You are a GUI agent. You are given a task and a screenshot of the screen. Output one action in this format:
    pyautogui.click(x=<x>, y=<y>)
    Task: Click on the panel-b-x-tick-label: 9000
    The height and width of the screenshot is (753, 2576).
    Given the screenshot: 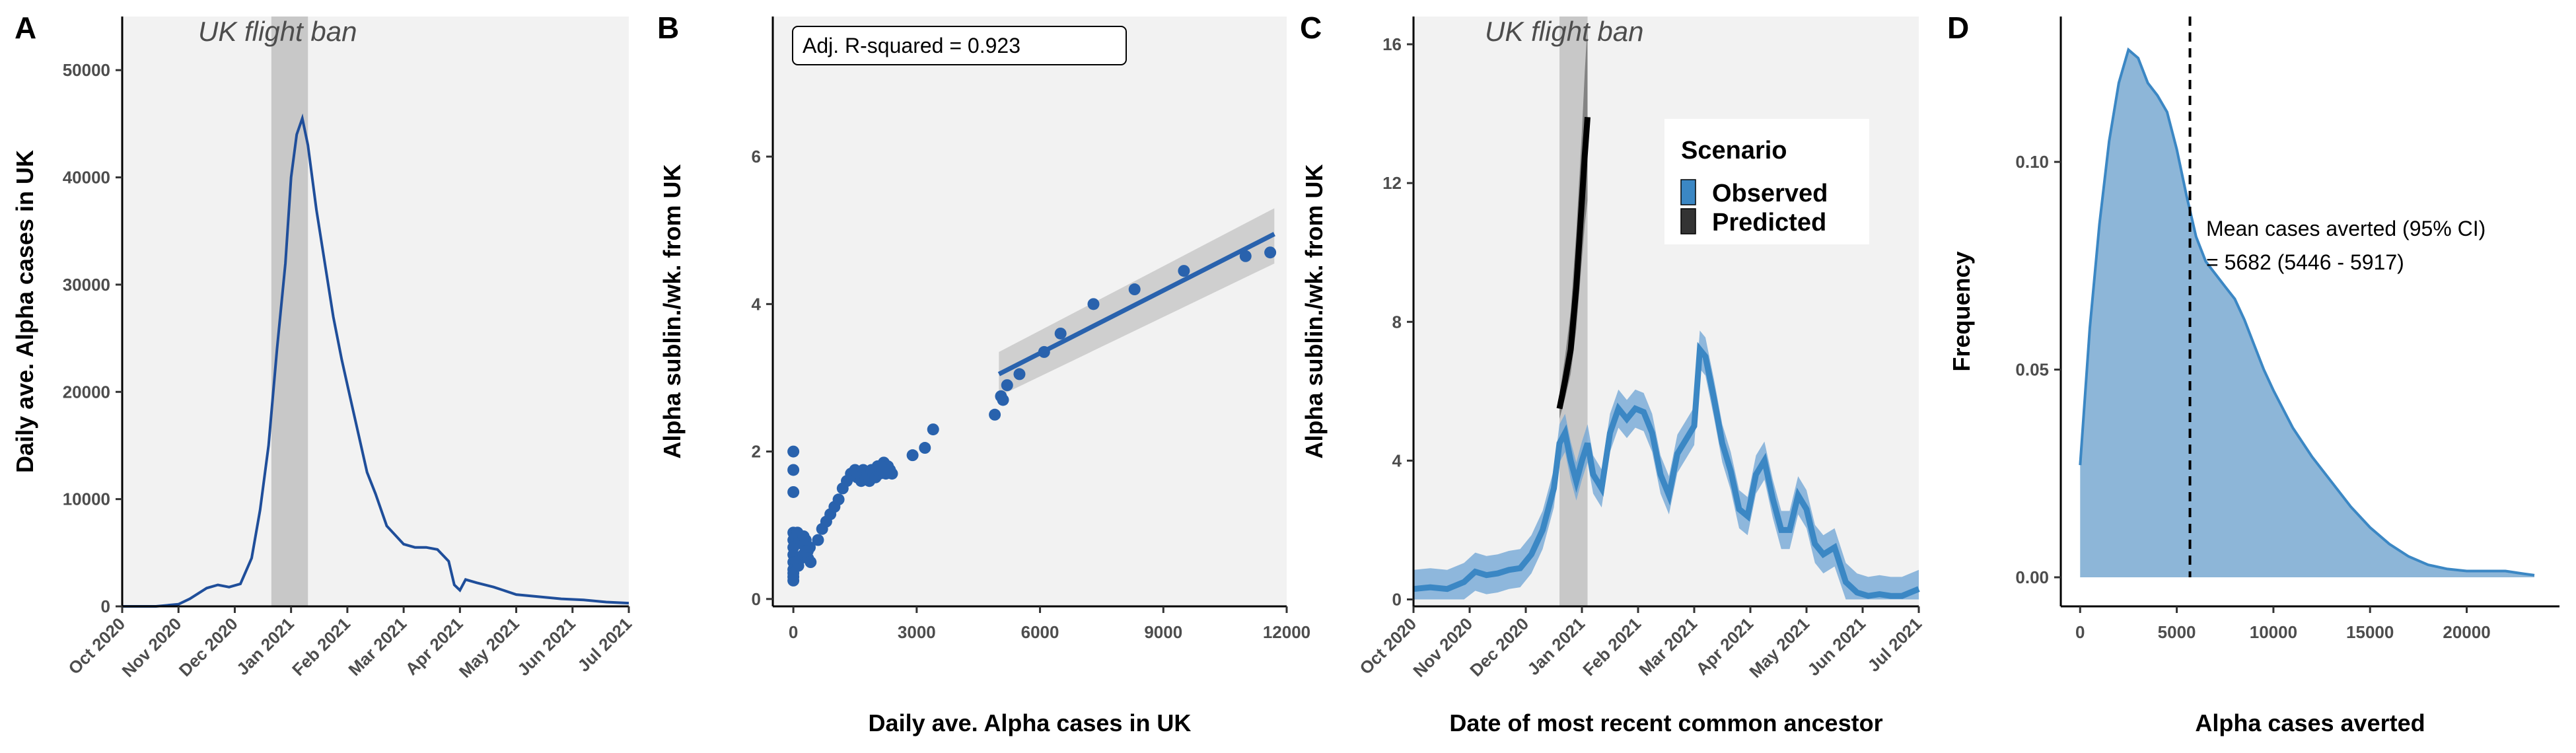 What is the action you would take?
    pyautogui.click(x=1163, y=632)
    